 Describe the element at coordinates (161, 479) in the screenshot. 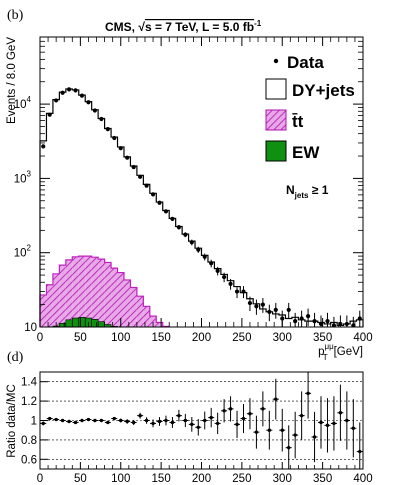

I see `ratio-x-tick-label: 150` at that location.